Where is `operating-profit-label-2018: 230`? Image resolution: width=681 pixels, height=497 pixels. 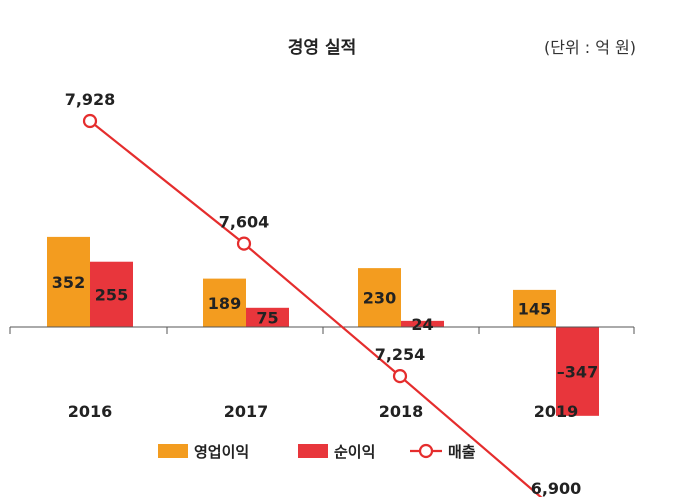
operating-profit-label-2018: 230 is located at coordinates (379, 298).